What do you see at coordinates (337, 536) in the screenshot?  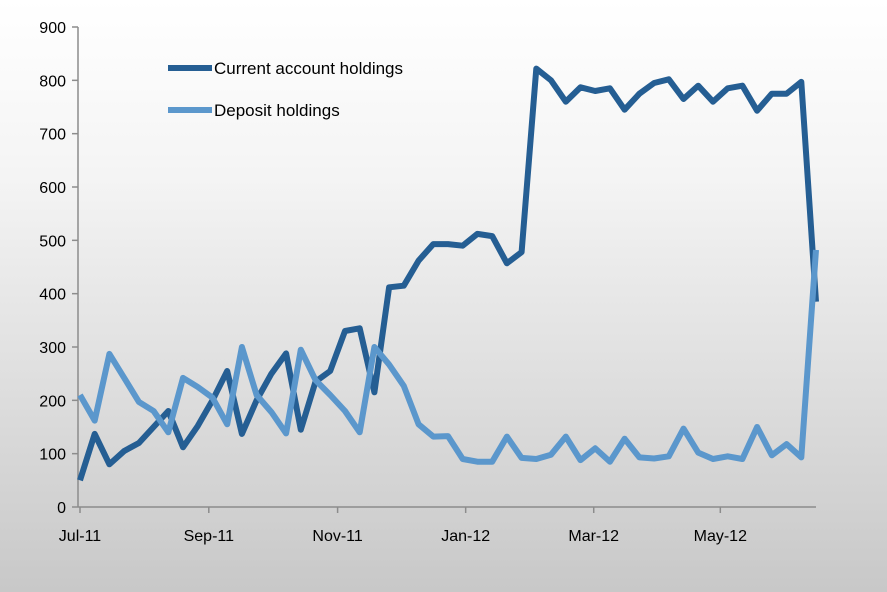 I see `x-tick-label: Nov-11` at bounding box center [337, 536].